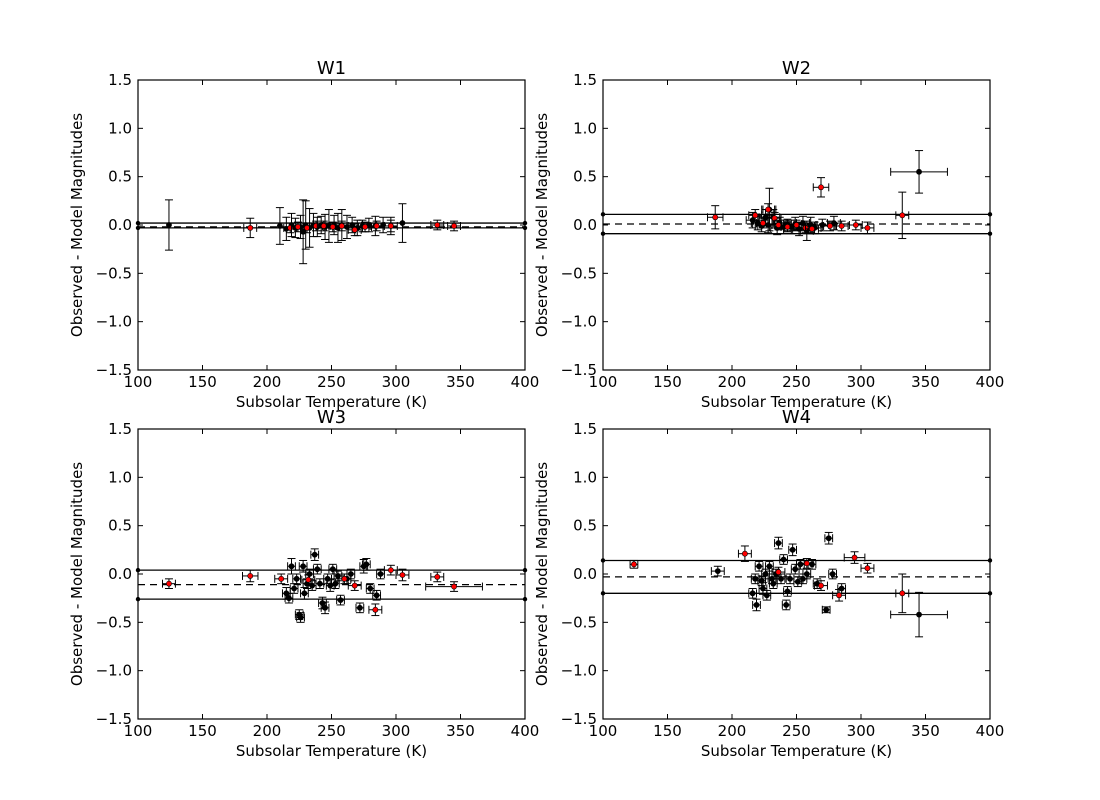 The image size is (1100, 800). What do you see at coordinates (585, 177) in the screenshot?
I see `y-tick-label: 0.5` at bounding box center [585, 177].